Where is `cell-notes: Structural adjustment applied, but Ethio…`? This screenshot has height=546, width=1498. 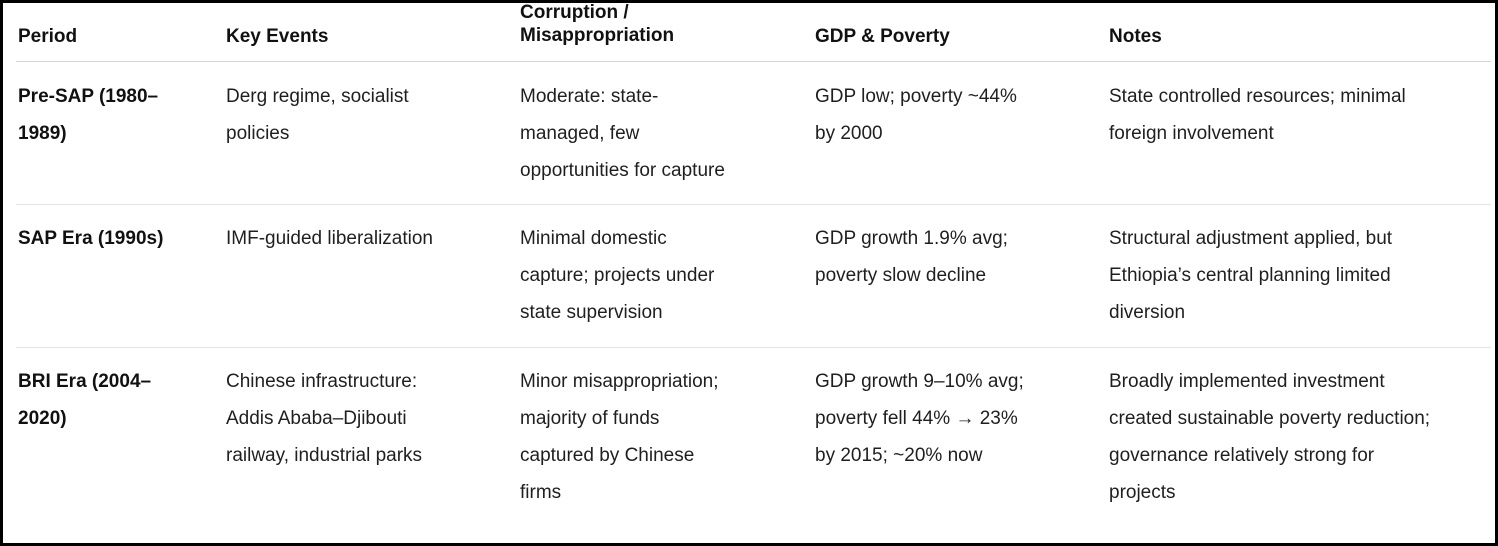 cell-notes: Structural adjustment applied, but Ethio… is located at coordinates (1250, 275).